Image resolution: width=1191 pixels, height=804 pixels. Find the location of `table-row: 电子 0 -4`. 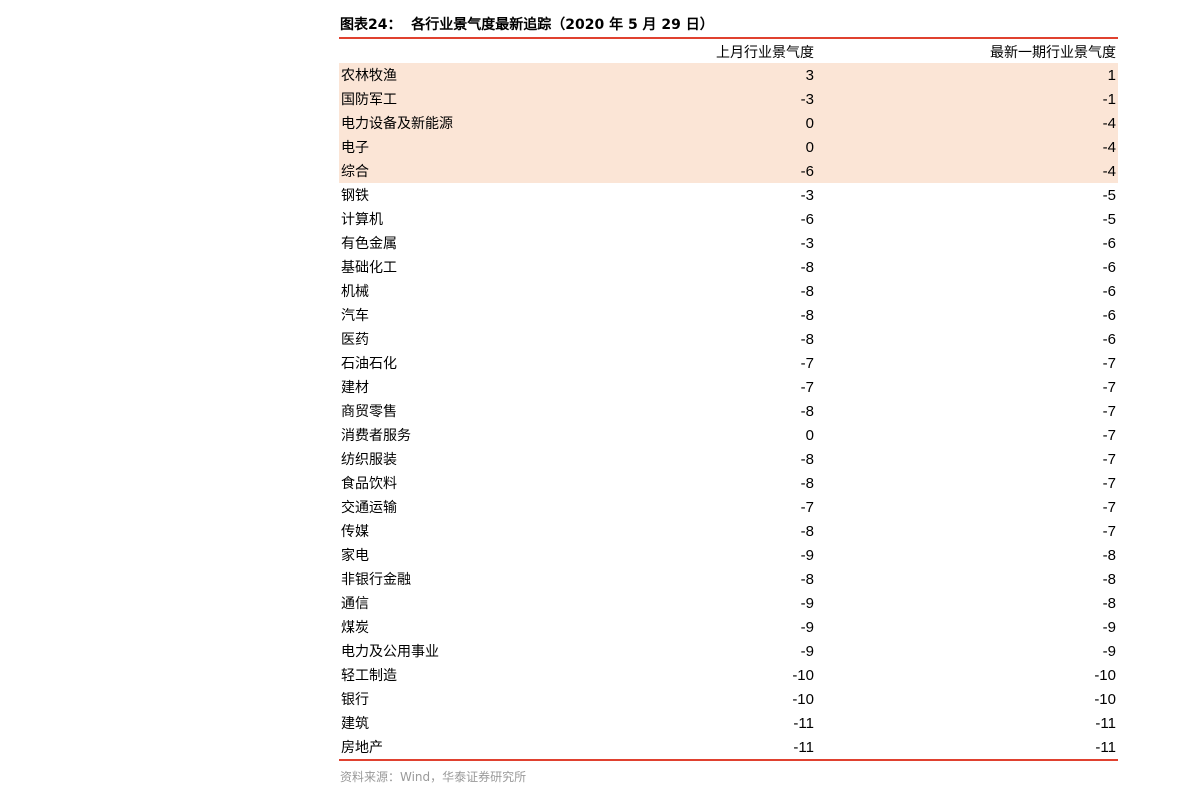

table-row: 电子 0 -4 is located at coordinates (728, 147).